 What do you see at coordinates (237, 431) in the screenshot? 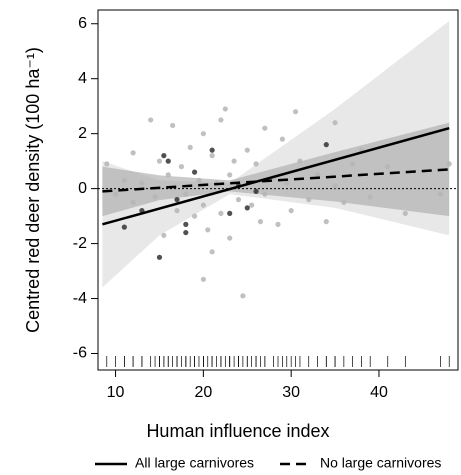
I see `x-axis-label: Human influence index` at bounding box center [237, 431].